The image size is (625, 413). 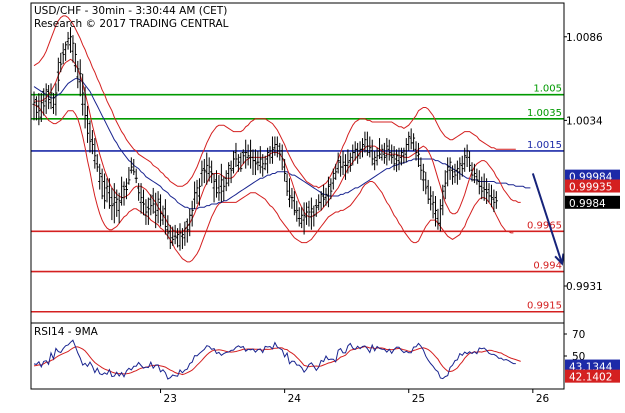 What do you see at coordinates (547, 218) in the screenshot?
I see `forecast-arrow-shaft` at bounding box center [547, 218].